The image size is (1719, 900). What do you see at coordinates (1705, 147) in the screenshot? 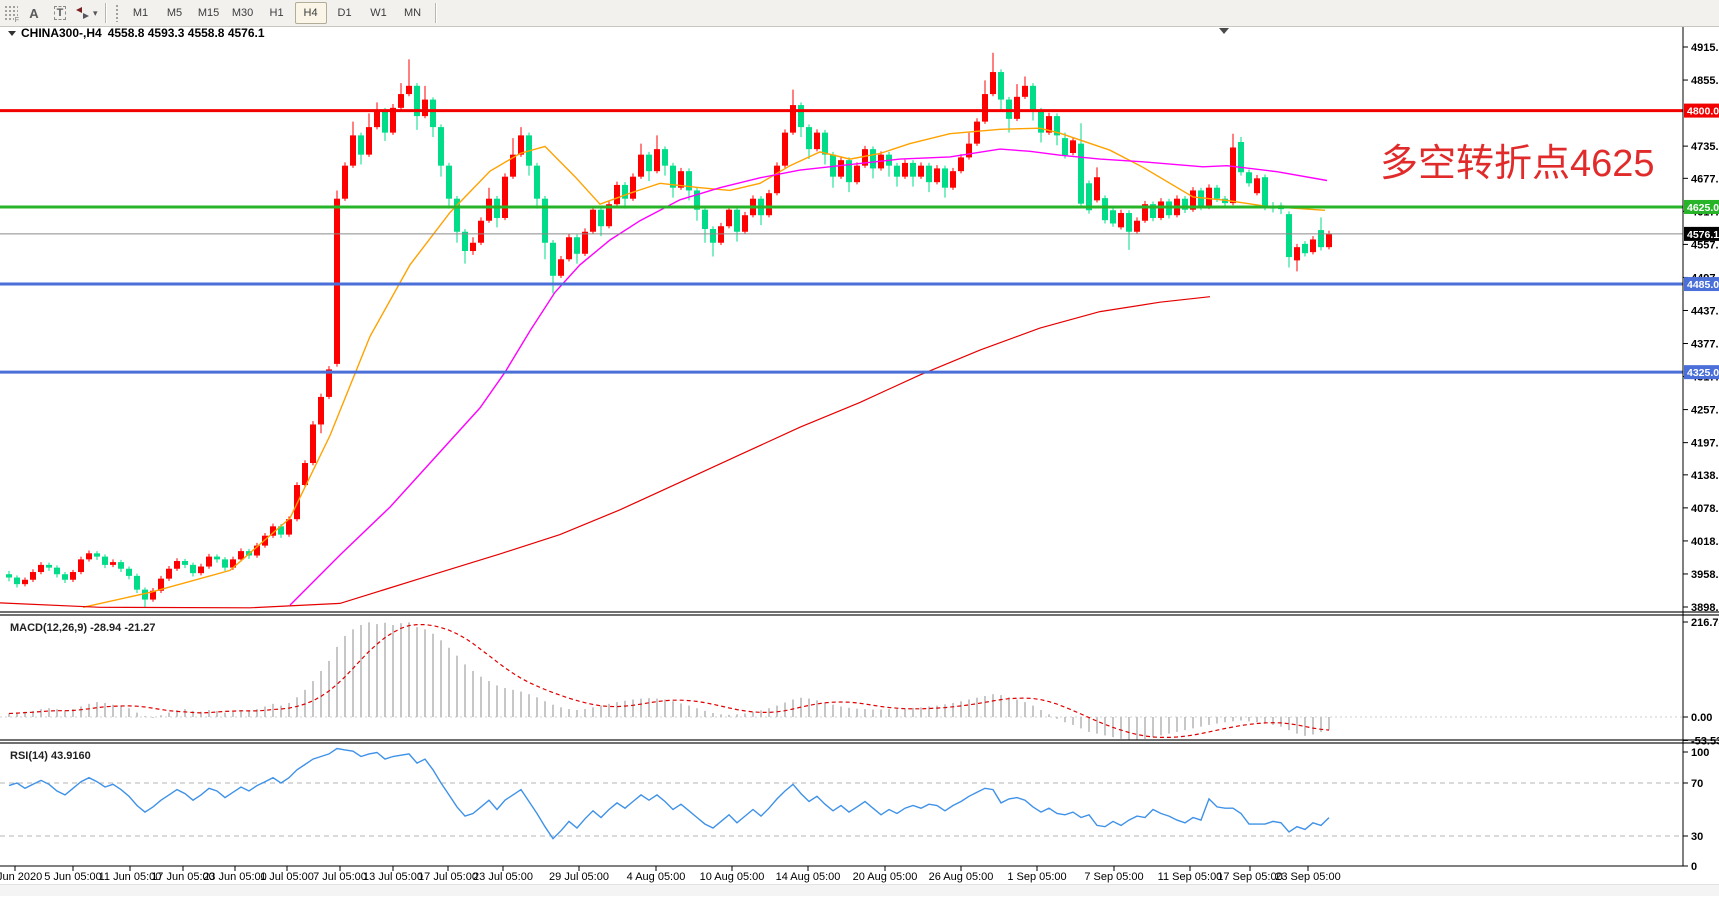
I see `price-tick-label: 4735.5` at bounding box center [1705, 147].